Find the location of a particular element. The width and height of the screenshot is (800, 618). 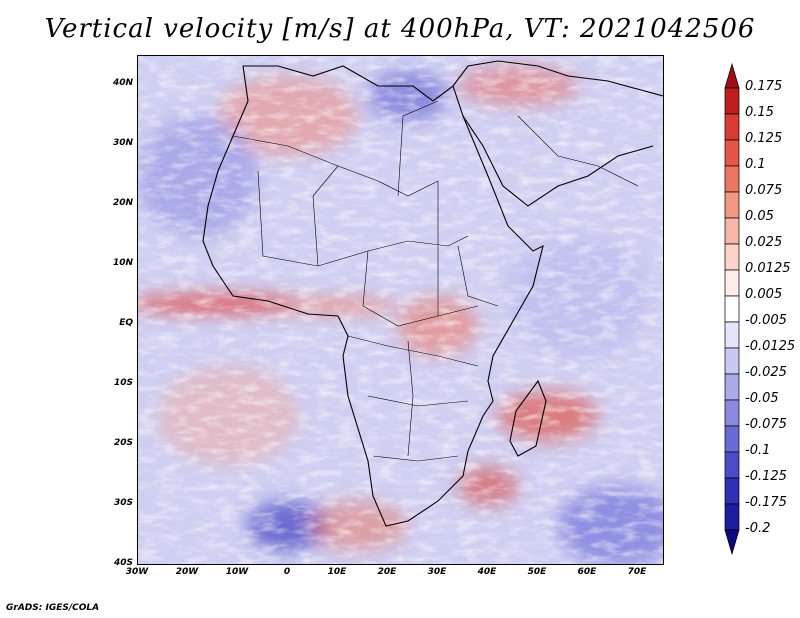

colorbar-label: 0.15 is located at coordinates (759, 112).